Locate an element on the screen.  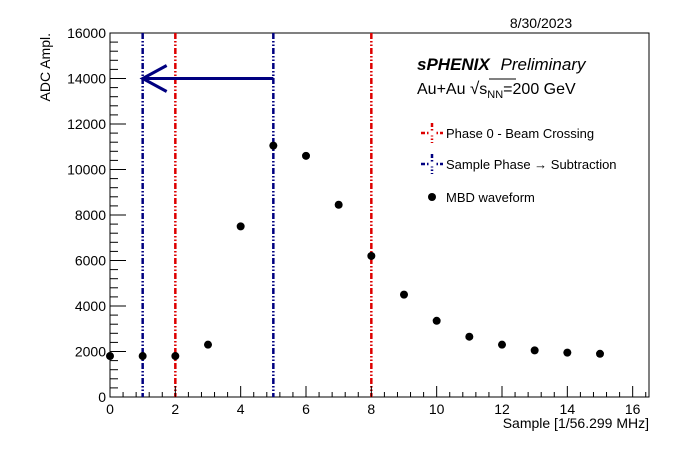
x-tick-label: 6 is located at coordinates (306, 409).